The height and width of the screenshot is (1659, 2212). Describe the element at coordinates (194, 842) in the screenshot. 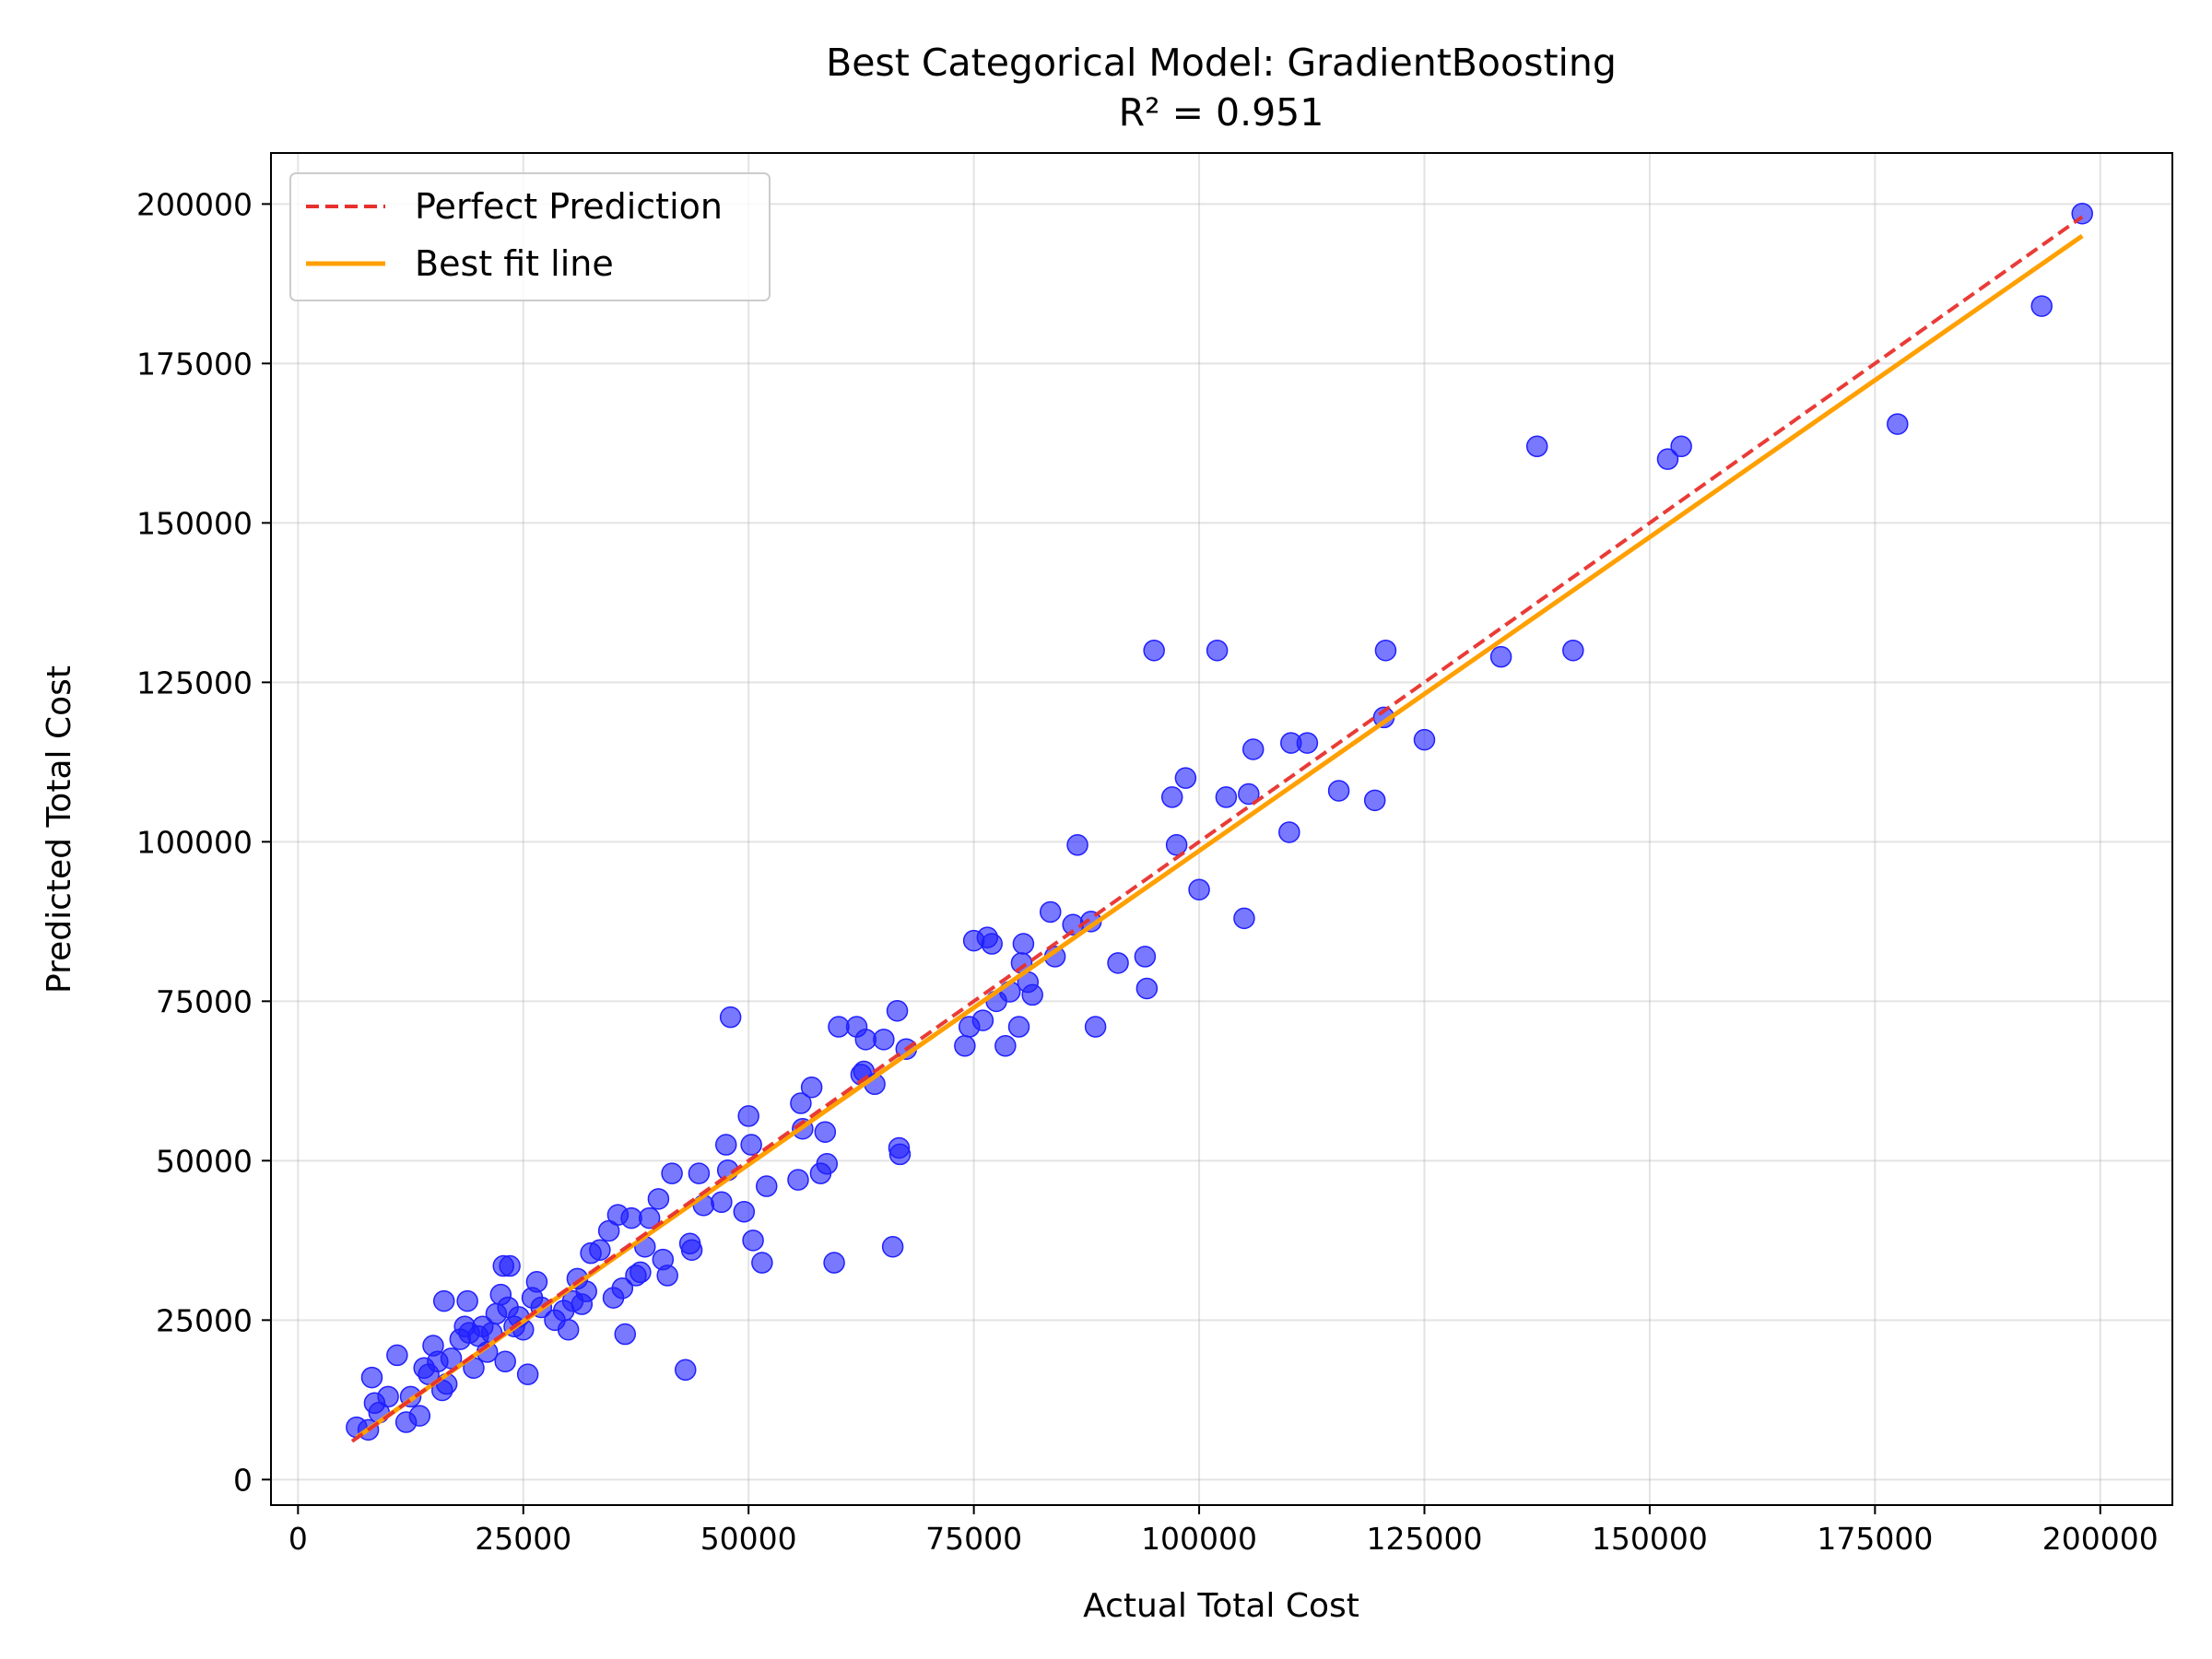

I see `y-tick-label: 100000` at that location.